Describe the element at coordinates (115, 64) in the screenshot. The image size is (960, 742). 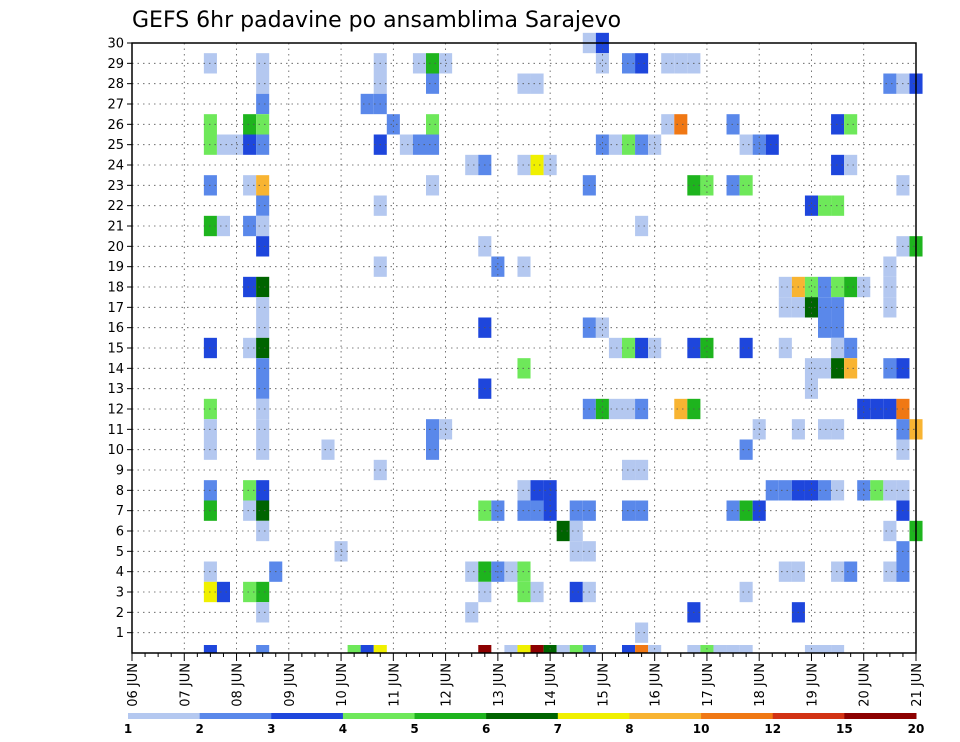
I see `y-tick-label: 29` at that location.